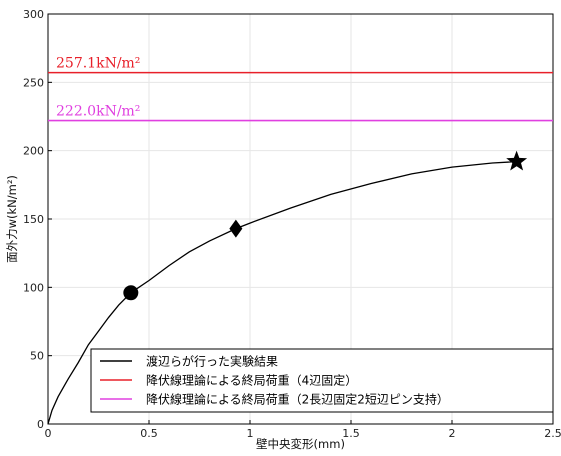 The image size is (561, 456). What do you see at coordinates (300, 444) in the screenshot?
I see `x-axis-title: 壁中央変形(mm)` at bounding box center [300, 444].